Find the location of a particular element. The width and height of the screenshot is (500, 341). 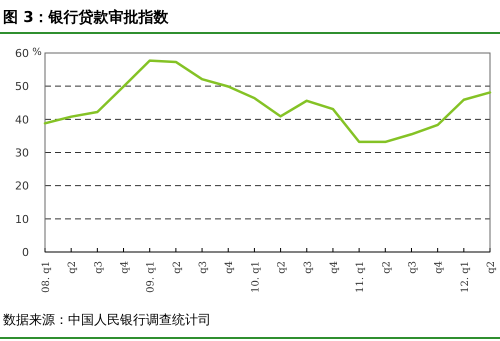

x-tick-label: 11. q1 is located at coordinates (360, 277).